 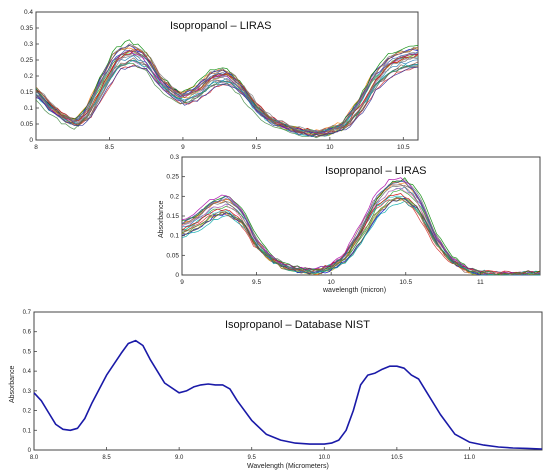 I want to click on y-tick-label: 0.6, so click(x=27, y=333).